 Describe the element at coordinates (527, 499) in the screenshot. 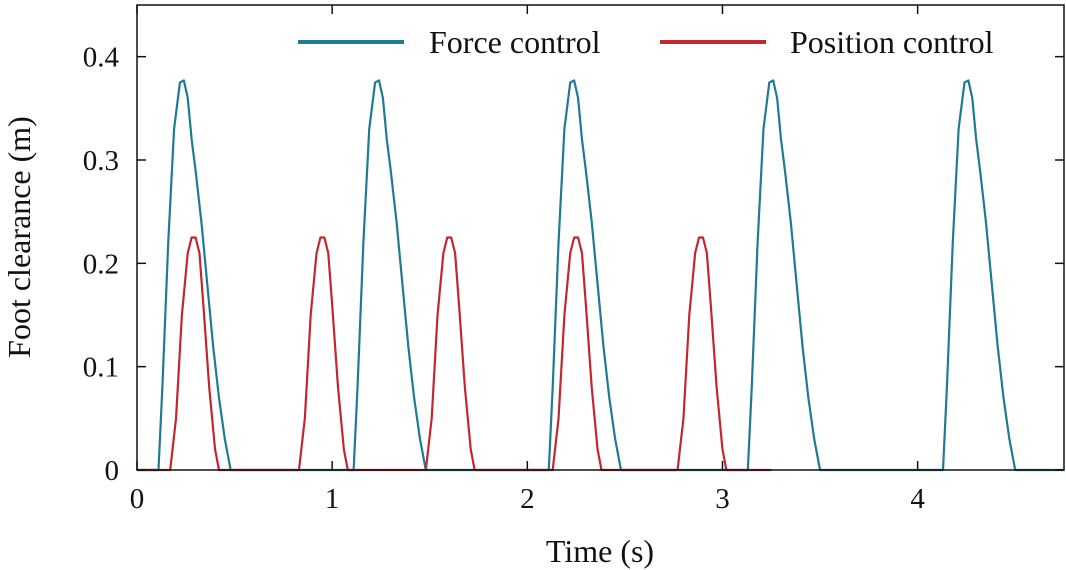

I see `x-tick-label: 2` at that location.